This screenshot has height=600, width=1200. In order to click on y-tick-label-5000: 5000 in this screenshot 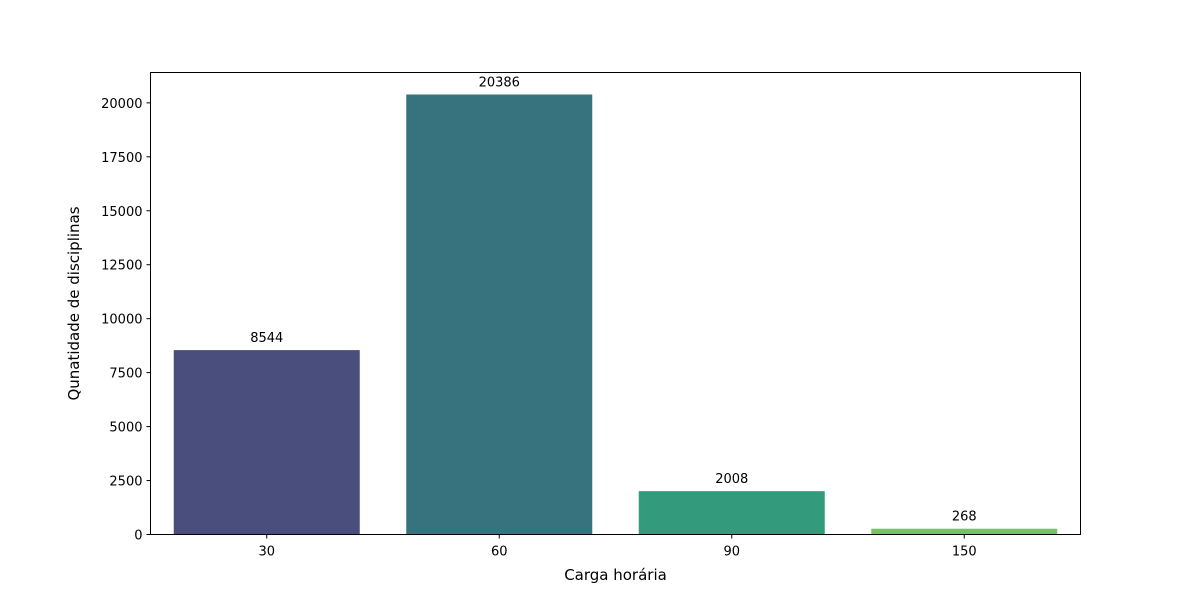, I will do `click(125, 428)`.